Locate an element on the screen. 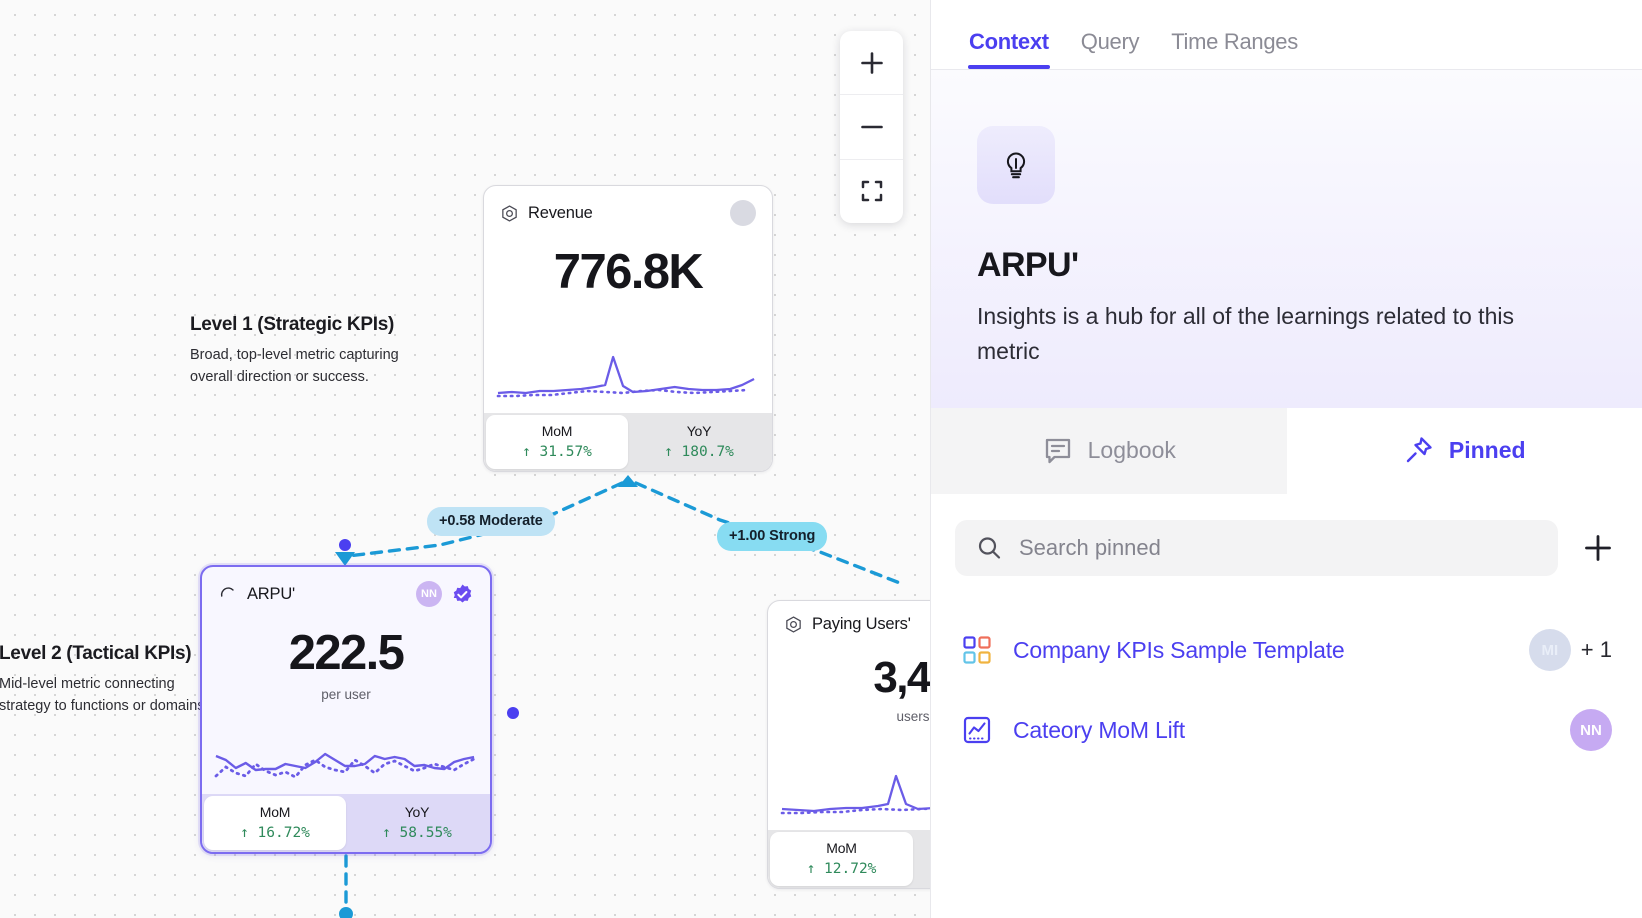 The height and width of the screenshot is (918, 1642). search-row is located at coordinates (1286, 540).